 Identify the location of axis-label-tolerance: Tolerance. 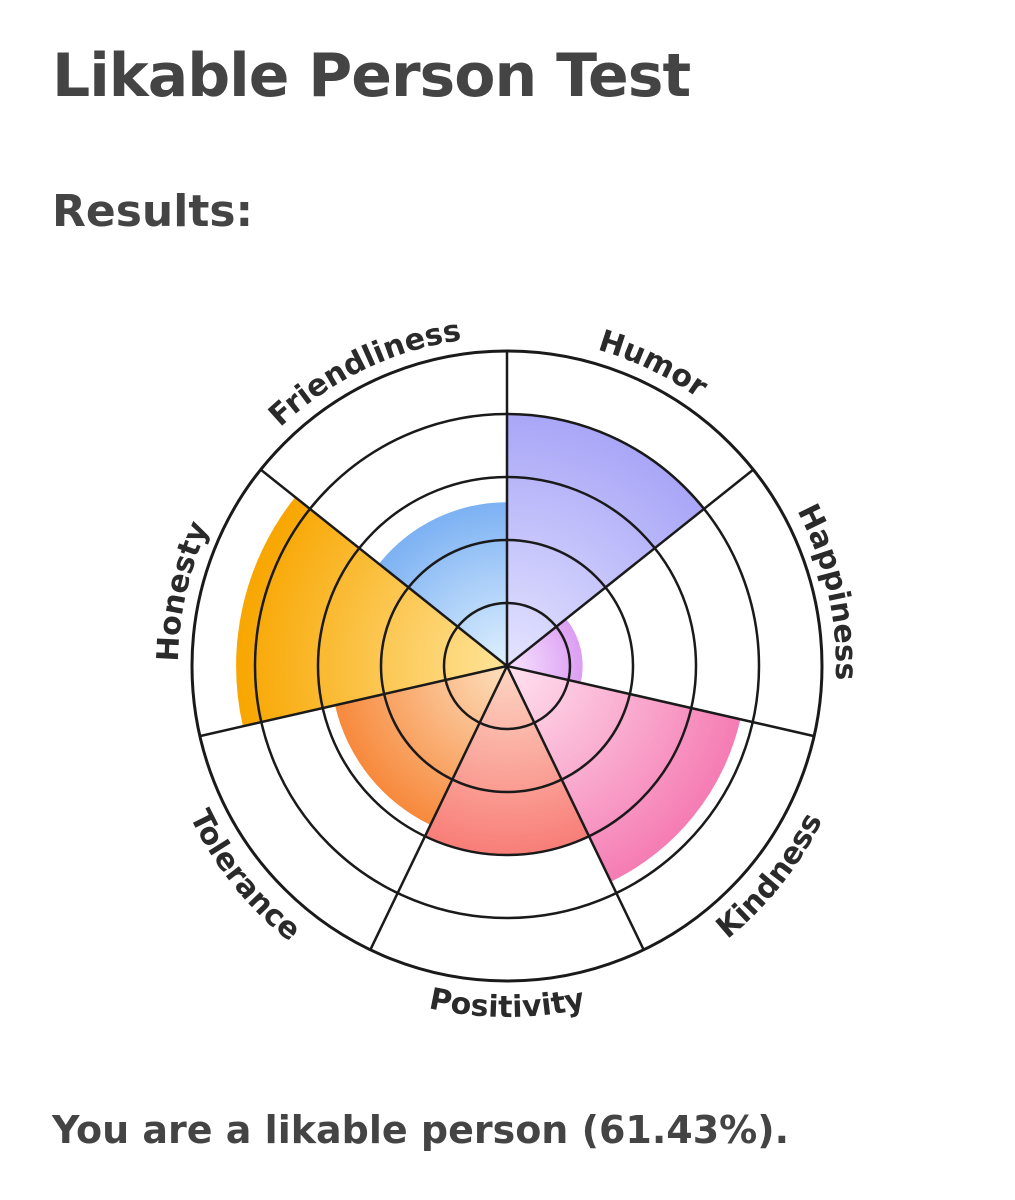
(244, 876).